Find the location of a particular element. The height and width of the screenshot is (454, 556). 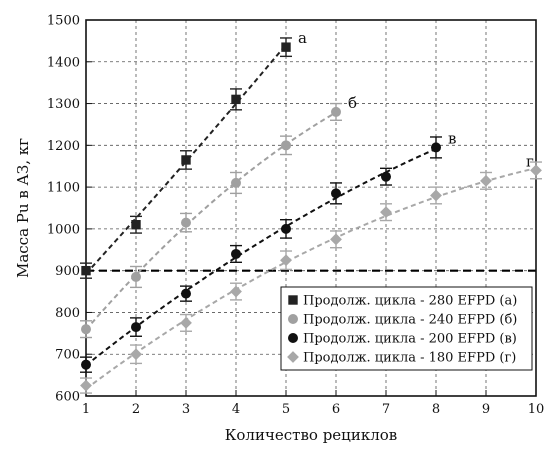

curve-label-1: б is located at coordinates (352, 103).